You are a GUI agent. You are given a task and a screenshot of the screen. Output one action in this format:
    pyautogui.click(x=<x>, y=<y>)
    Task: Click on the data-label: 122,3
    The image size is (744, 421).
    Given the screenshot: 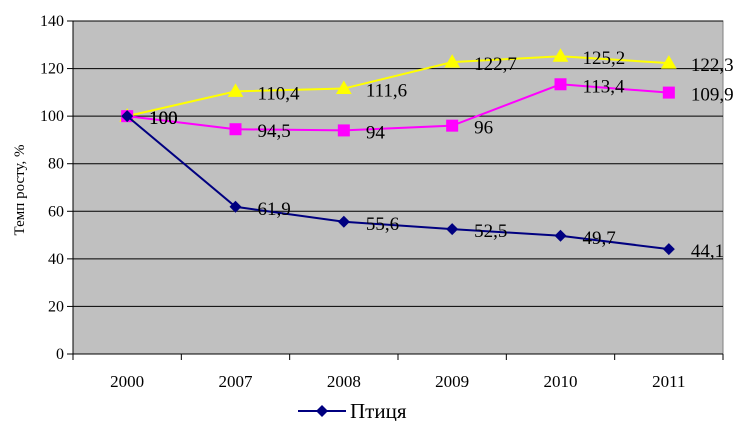 What is the action you would take?
    pyautogui.click(x=712, y=65)
    